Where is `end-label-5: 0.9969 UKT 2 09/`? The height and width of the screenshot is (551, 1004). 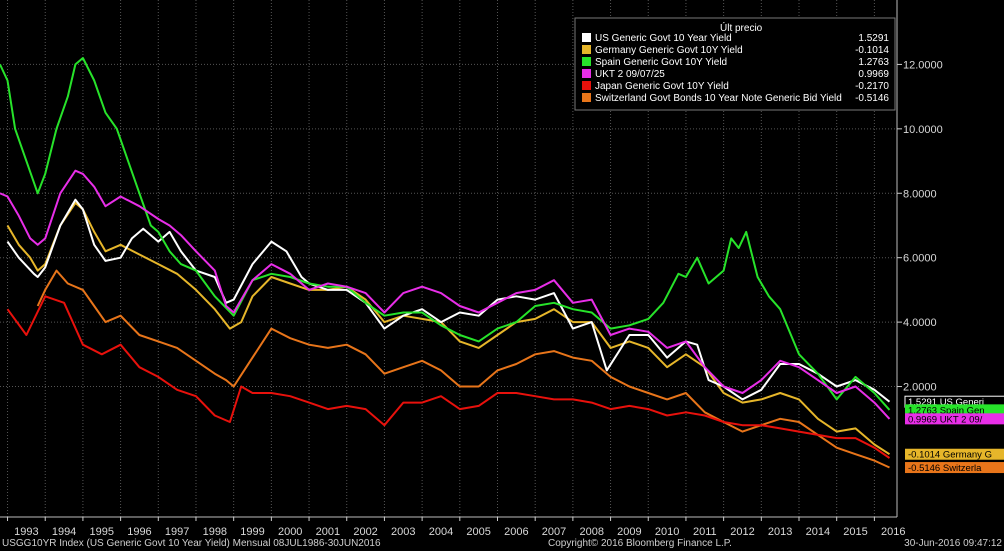 end-label-5: 0.9969 UKT 2 09/ is located at coordinates (954, 419).